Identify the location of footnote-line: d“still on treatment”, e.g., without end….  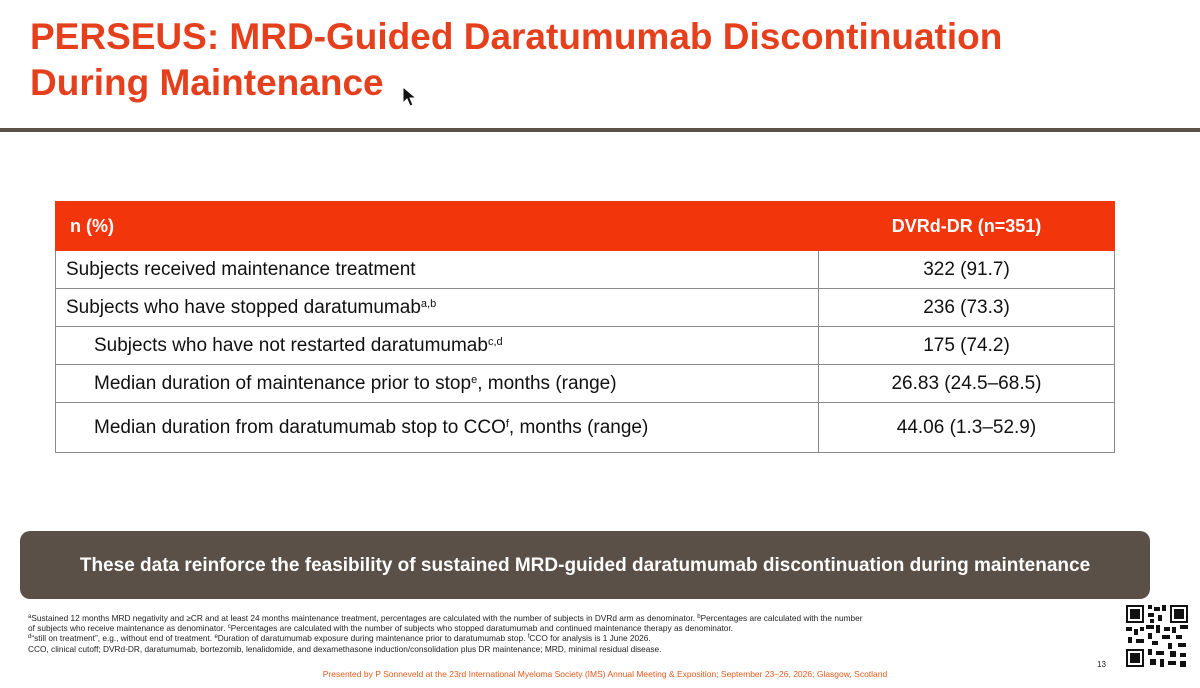
(339, 638).